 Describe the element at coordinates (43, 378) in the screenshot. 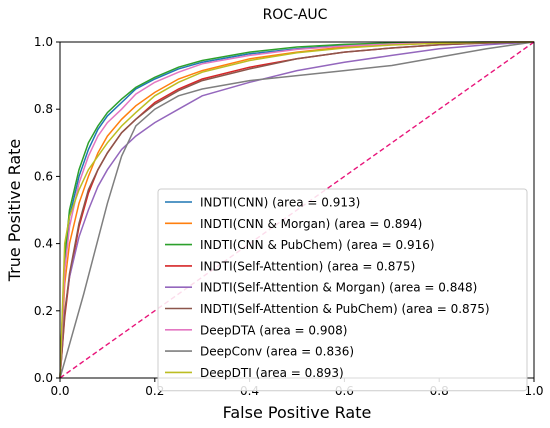

I see `y-tick-label: 0.0` at that location.